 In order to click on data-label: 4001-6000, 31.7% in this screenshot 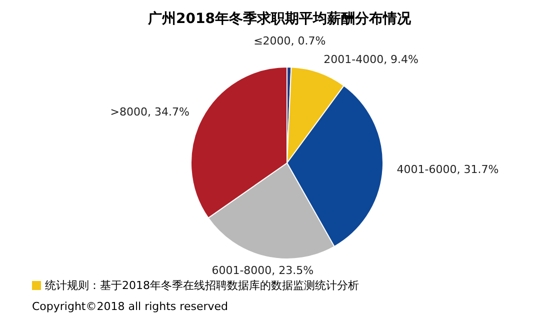, I will do `click(447, 169)`.